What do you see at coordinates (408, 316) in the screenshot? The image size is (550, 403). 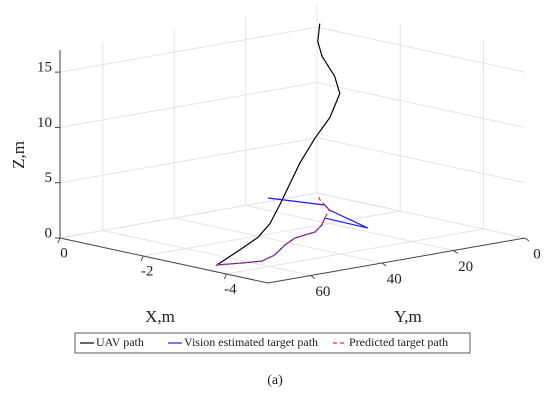 I see `y-axis-label: Y,m` at bounding box center [408, 316].